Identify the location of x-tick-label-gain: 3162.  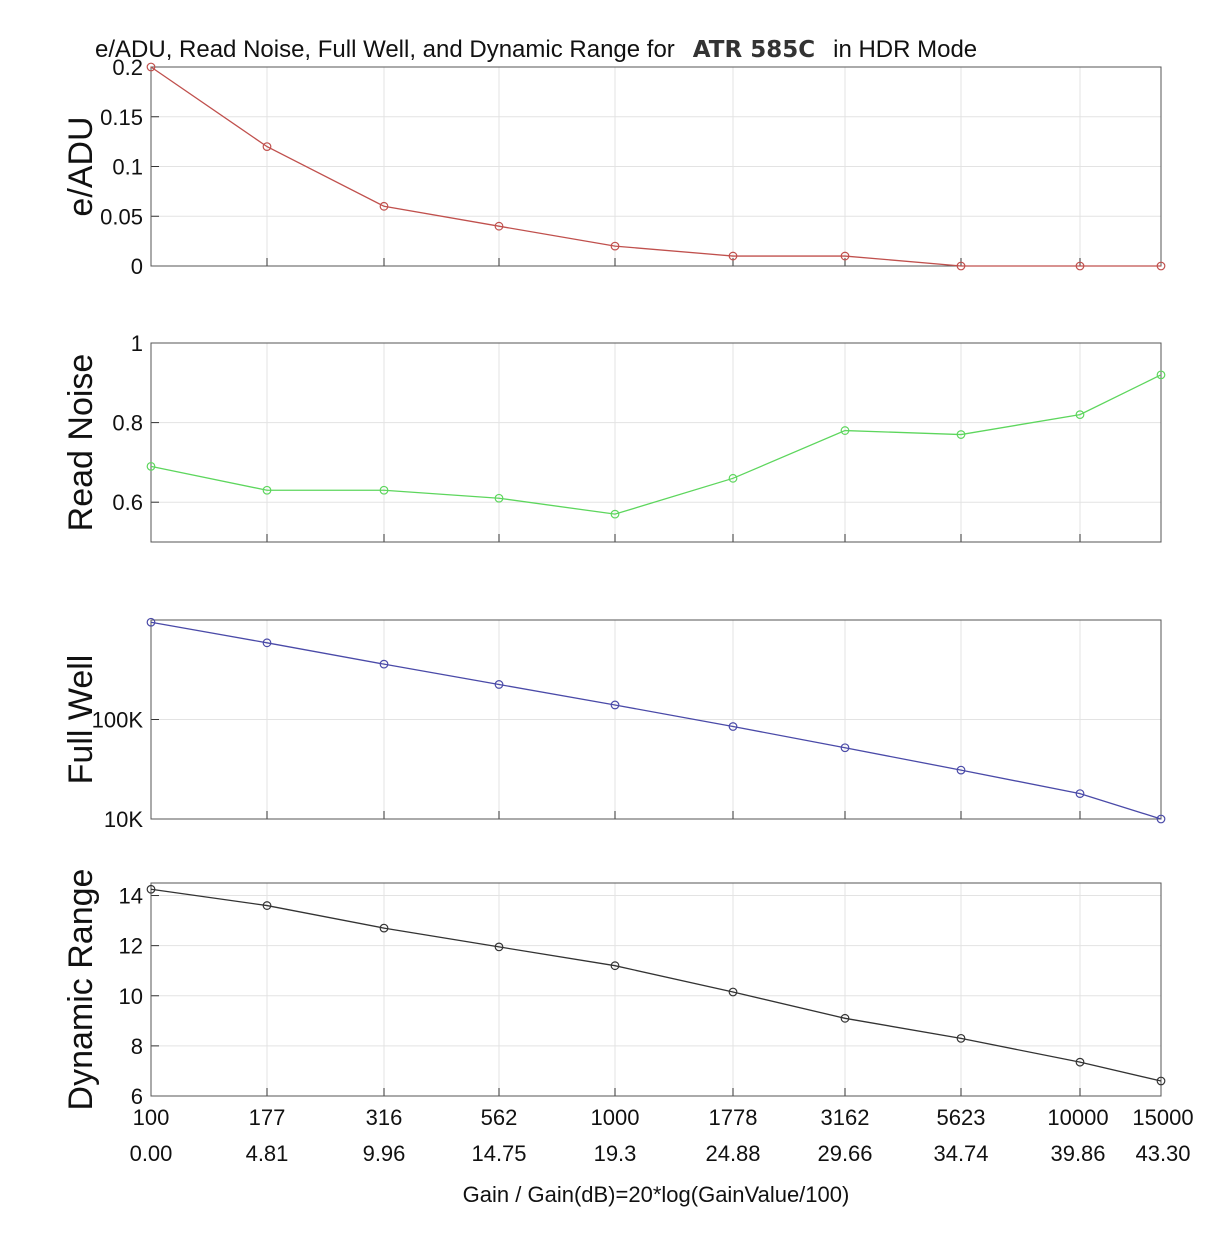
(845, 1117).